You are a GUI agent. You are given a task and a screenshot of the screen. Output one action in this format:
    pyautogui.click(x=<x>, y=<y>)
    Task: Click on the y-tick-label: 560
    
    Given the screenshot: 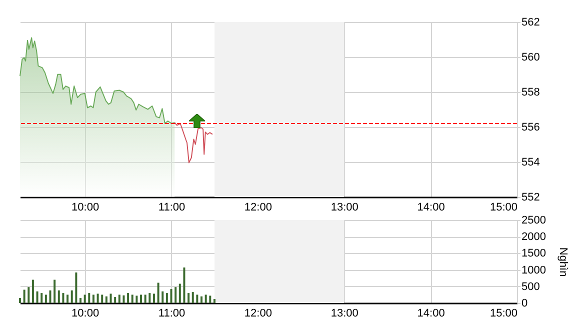 What is the action you would take?
    pyautogui.click(x=531, y=58)
    